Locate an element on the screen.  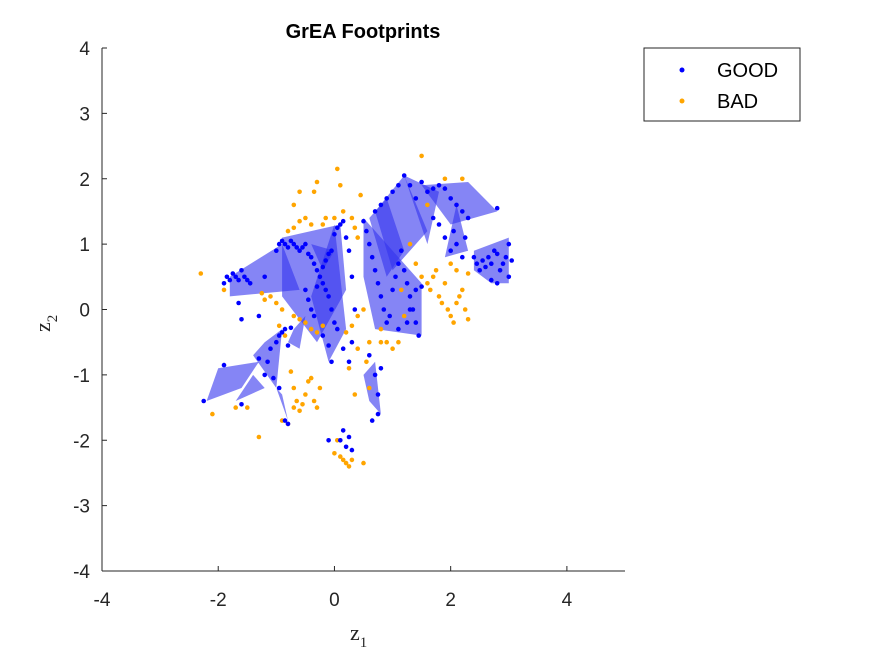
y-ticks: -4 -3 -2 -1 0 1 2 3 4 is located at coordinates (90, 311).